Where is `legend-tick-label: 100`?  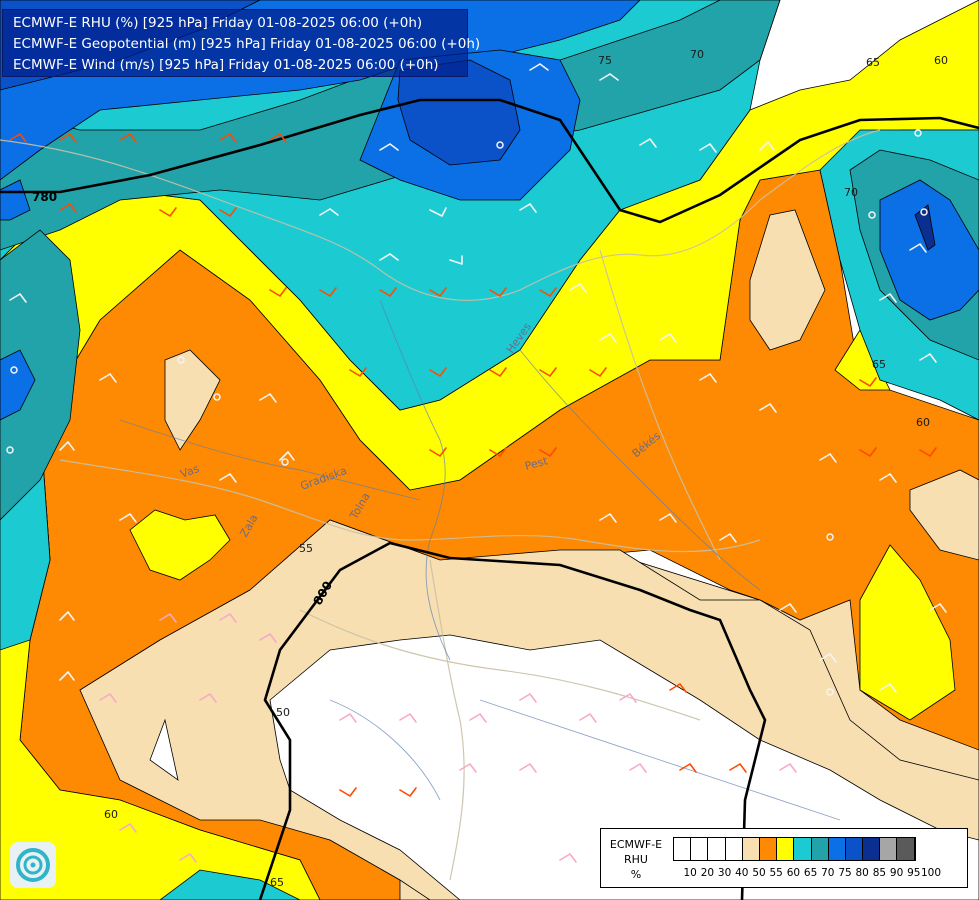
legend-tick-label: 100 is located at coordinates (931, 873).